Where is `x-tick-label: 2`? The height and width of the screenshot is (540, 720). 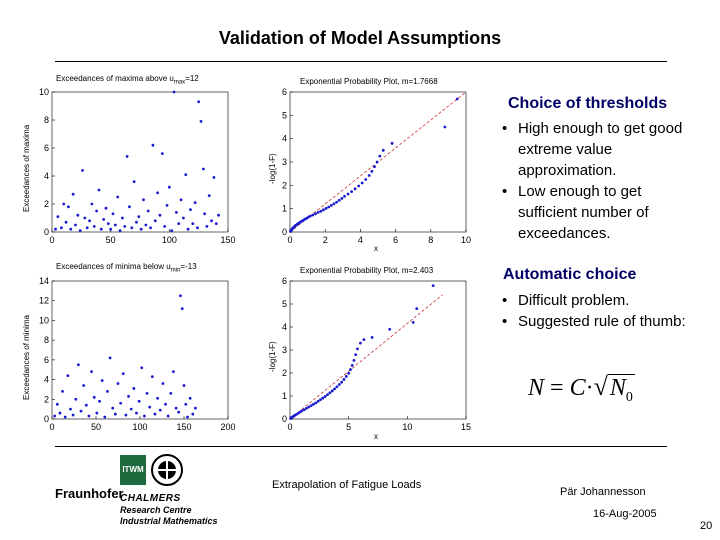
x-tick-label: 2 is located at coordinates (325, 240).